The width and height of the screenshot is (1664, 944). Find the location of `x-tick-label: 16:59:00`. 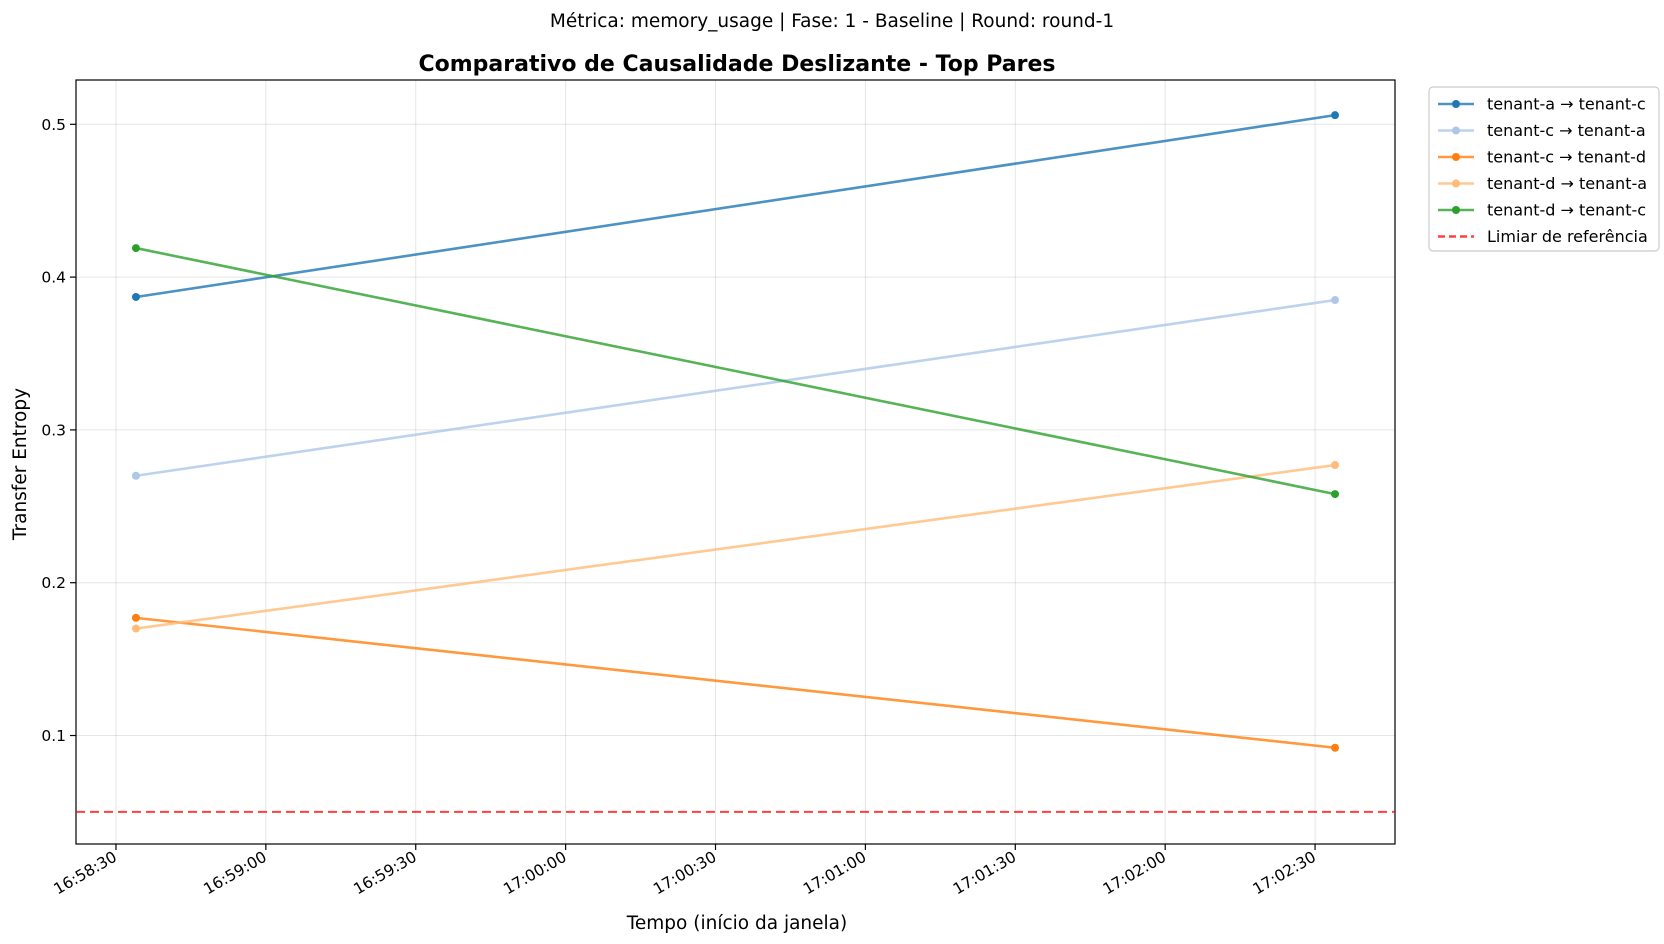

x-tick-label: 16:59:00 is located at coordinates (235, 873).